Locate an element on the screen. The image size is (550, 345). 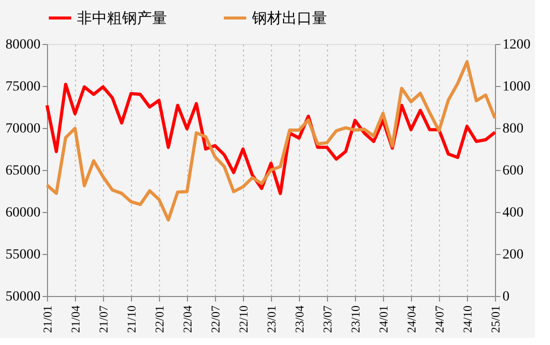
x-tick-label: 24/04 is located at coordinates (411, 319).